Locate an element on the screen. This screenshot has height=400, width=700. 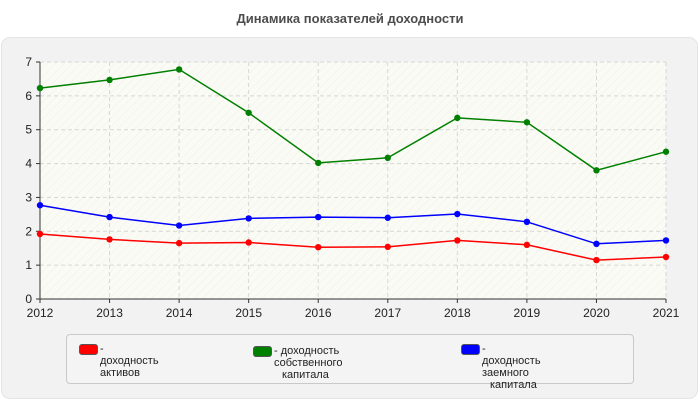
y-tick-label: 7 is located at coordinates (28, 62).